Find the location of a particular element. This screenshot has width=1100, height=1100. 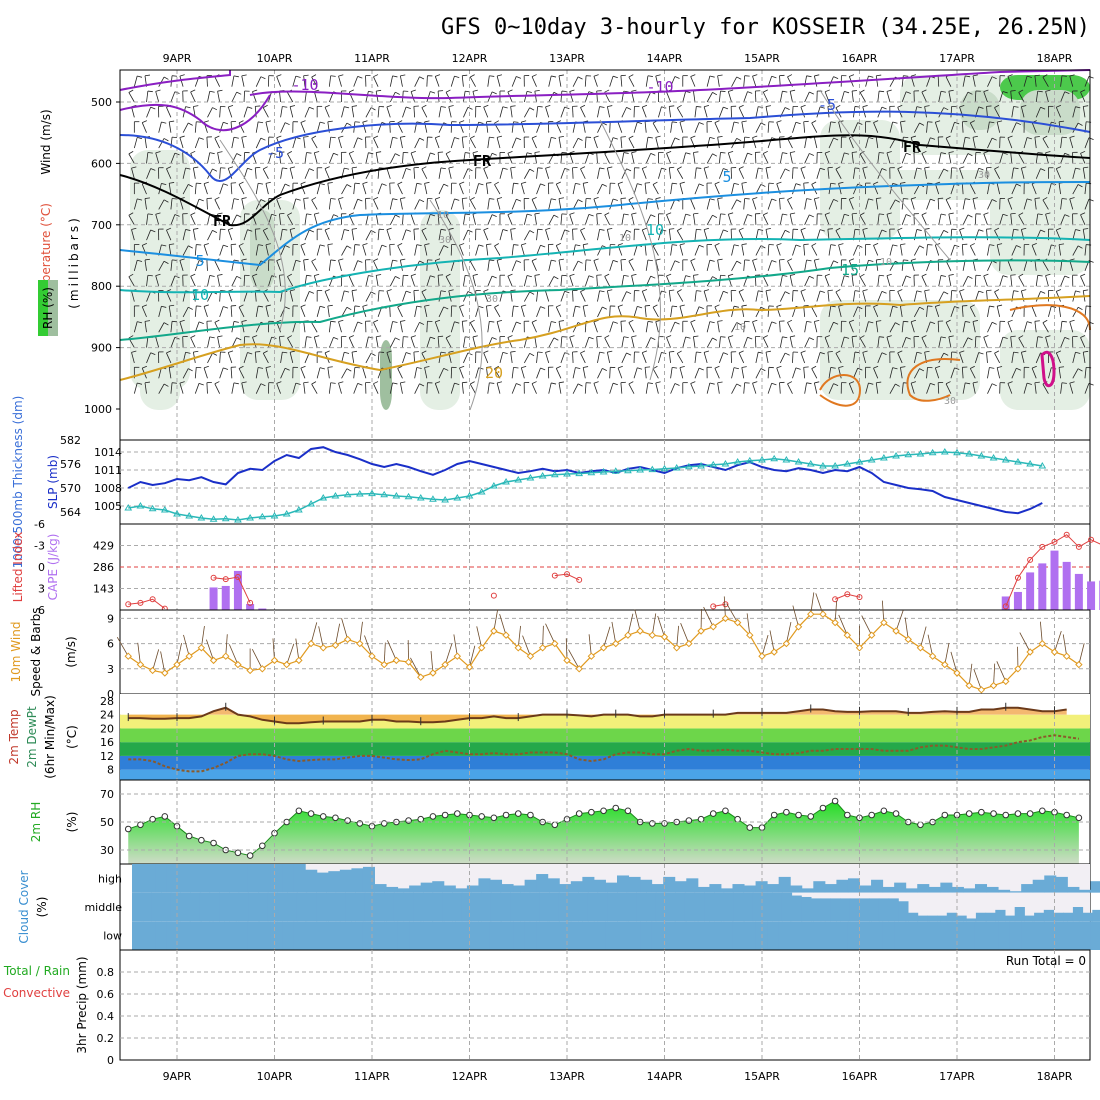

upper-ylabel-mb: (millibars) is located at coordinates (74, 262).